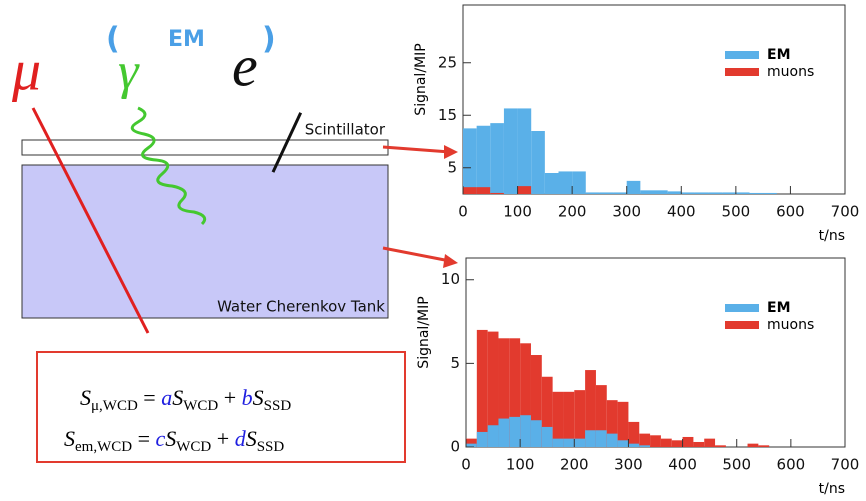  I want to click on x-tick-label: 700, so click(845, 212).